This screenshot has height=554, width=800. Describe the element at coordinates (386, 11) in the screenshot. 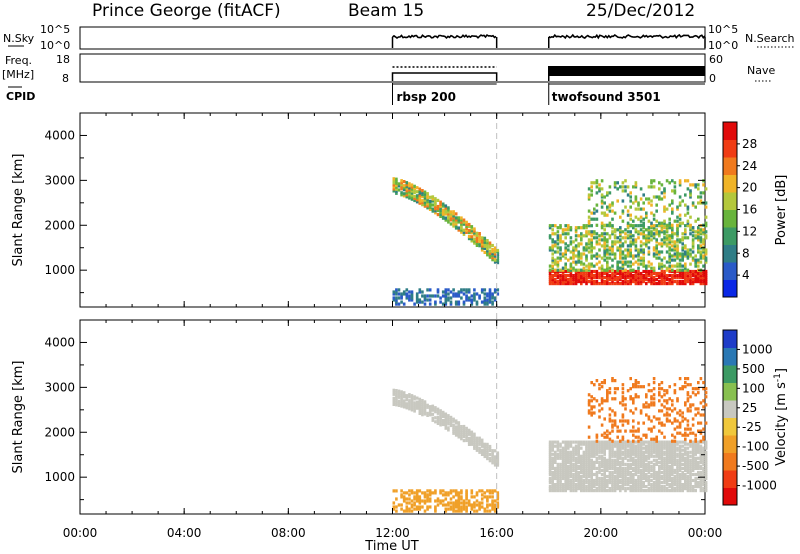

I see `beam-title: Beam 15` at that location.